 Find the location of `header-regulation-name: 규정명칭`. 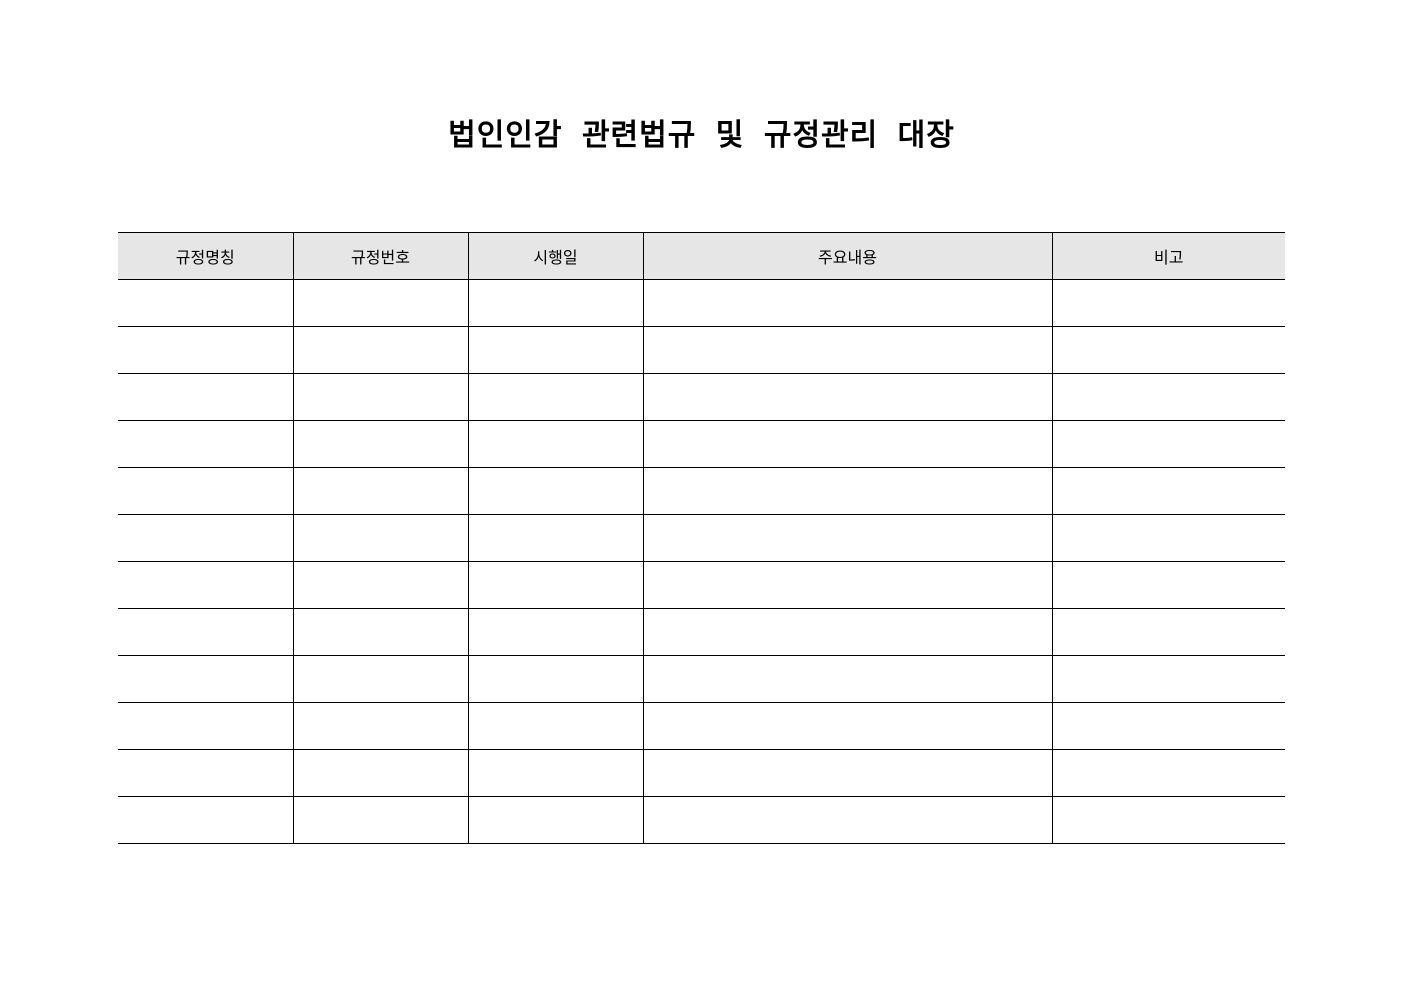

header-regulation-name: 규정명칭 is located at coordinates (206, 256).